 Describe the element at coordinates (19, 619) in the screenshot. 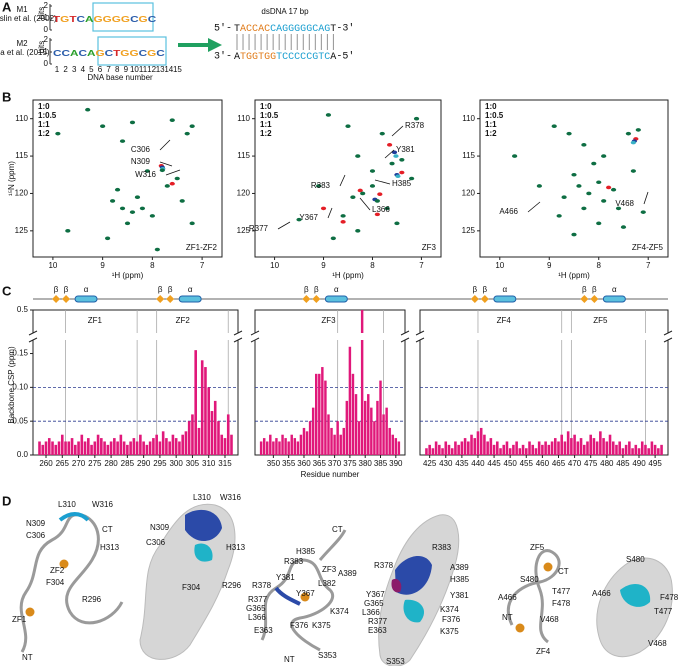

I see `residue-label: ZF1` at that location.